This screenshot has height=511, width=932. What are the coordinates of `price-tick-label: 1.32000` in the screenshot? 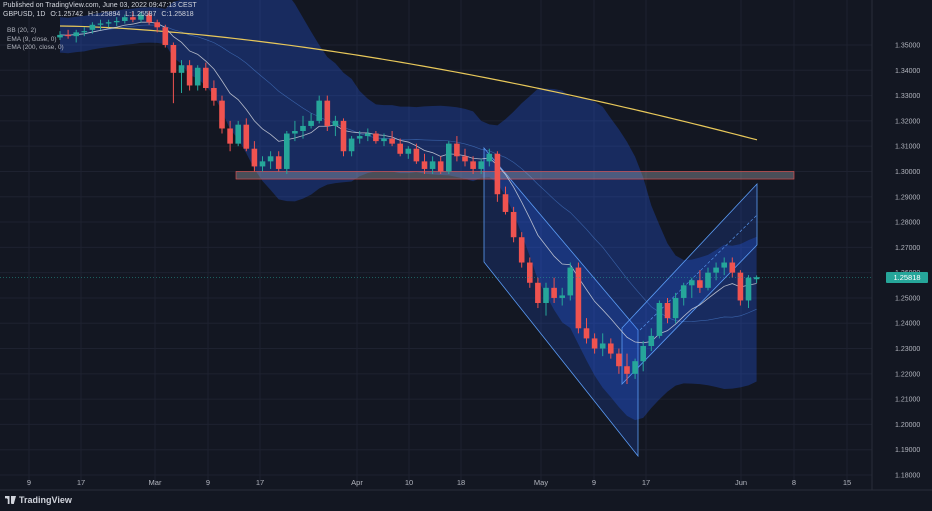 It's located at (907, 121).